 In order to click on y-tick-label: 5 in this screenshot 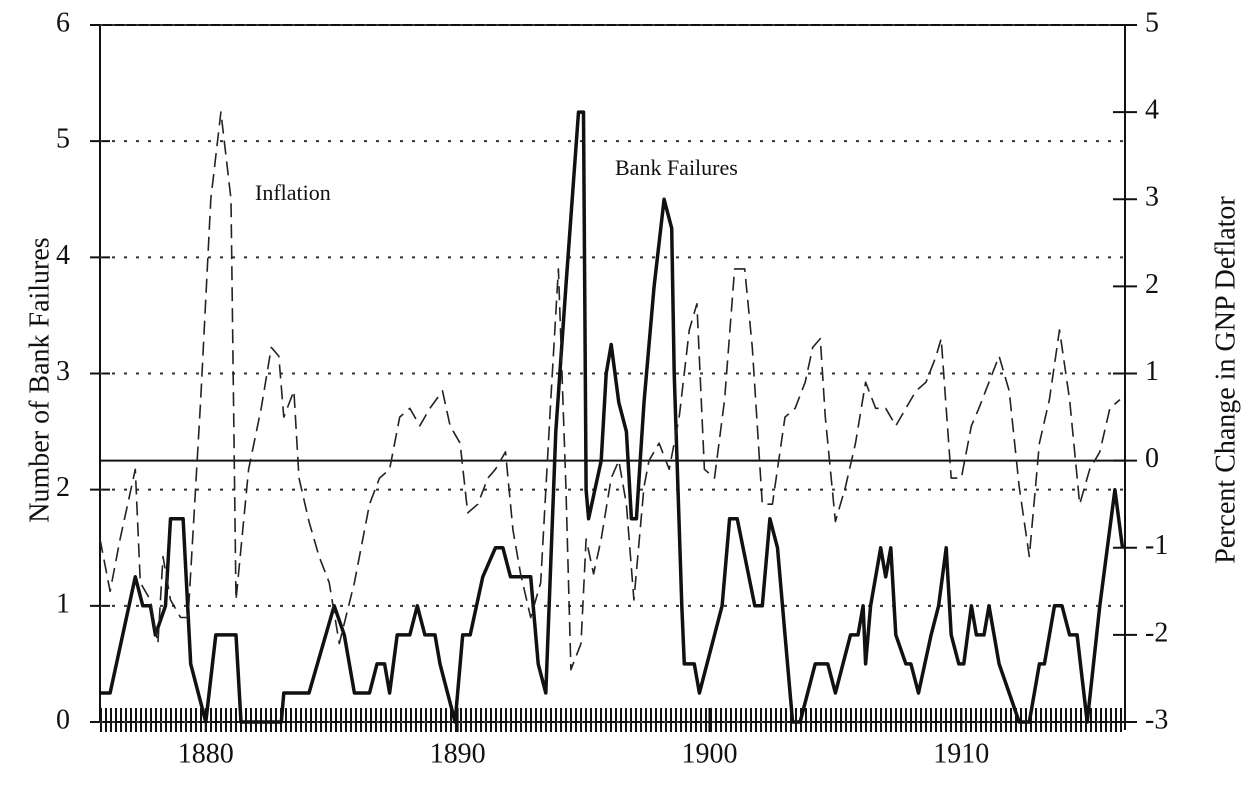, I will do `click(63, 139)`.